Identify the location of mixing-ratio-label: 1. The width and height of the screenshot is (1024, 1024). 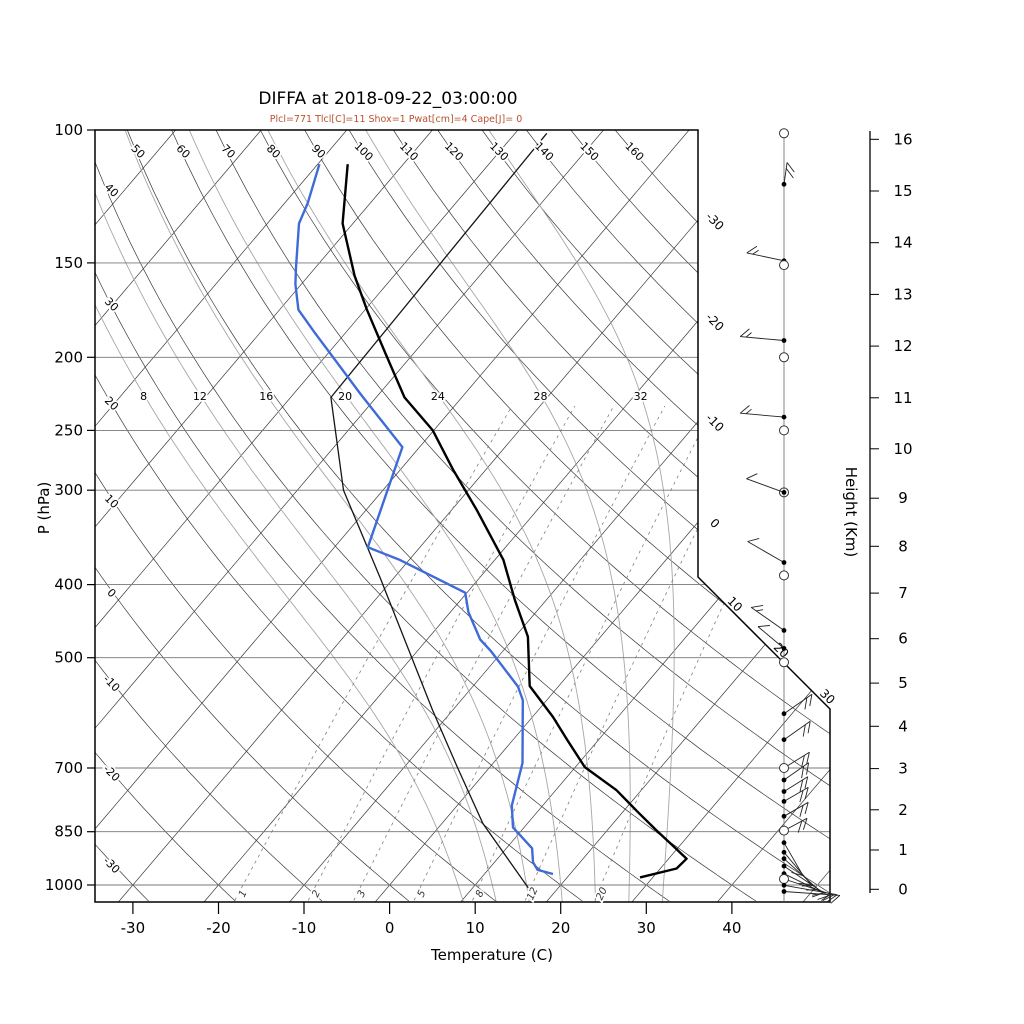
(243, 894).